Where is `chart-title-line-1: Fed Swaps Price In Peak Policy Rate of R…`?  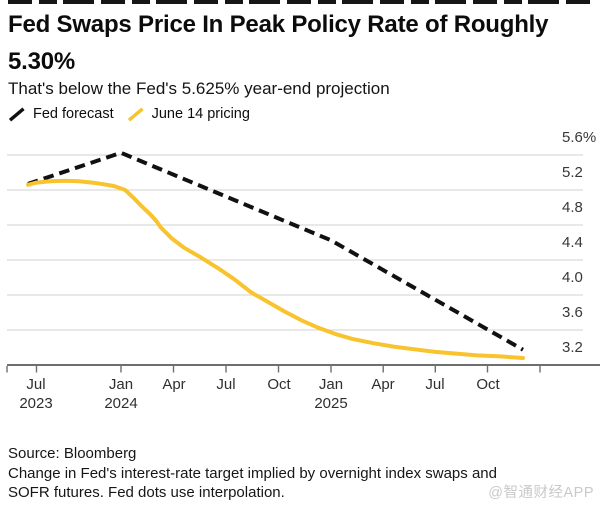 chart-title-line-1: Fed Swaps Price In Peak Policy Rate of R… is located at coordinates (278, 24).